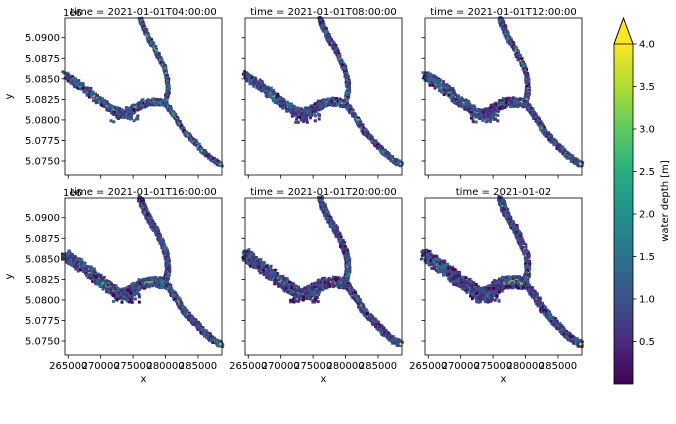  Describe the element at coordinates (143, 12) in the screenshot. I see `panel-title: time = 2021-01-01T04:00:00` at that location.